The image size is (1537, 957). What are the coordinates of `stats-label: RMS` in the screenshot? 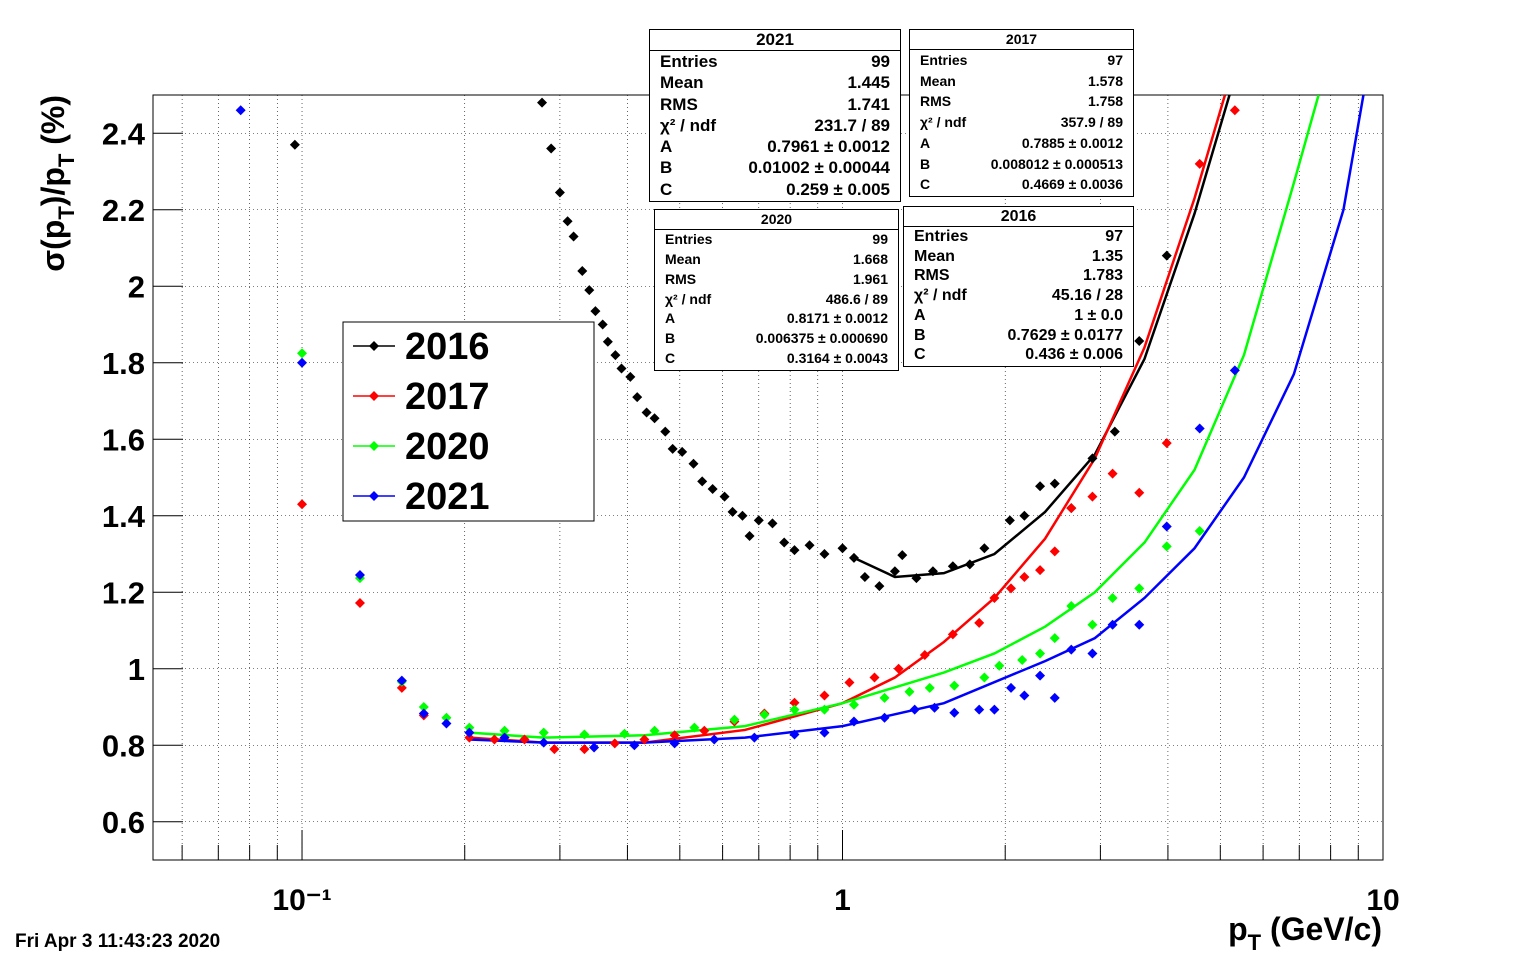 It's located at (679, 104).